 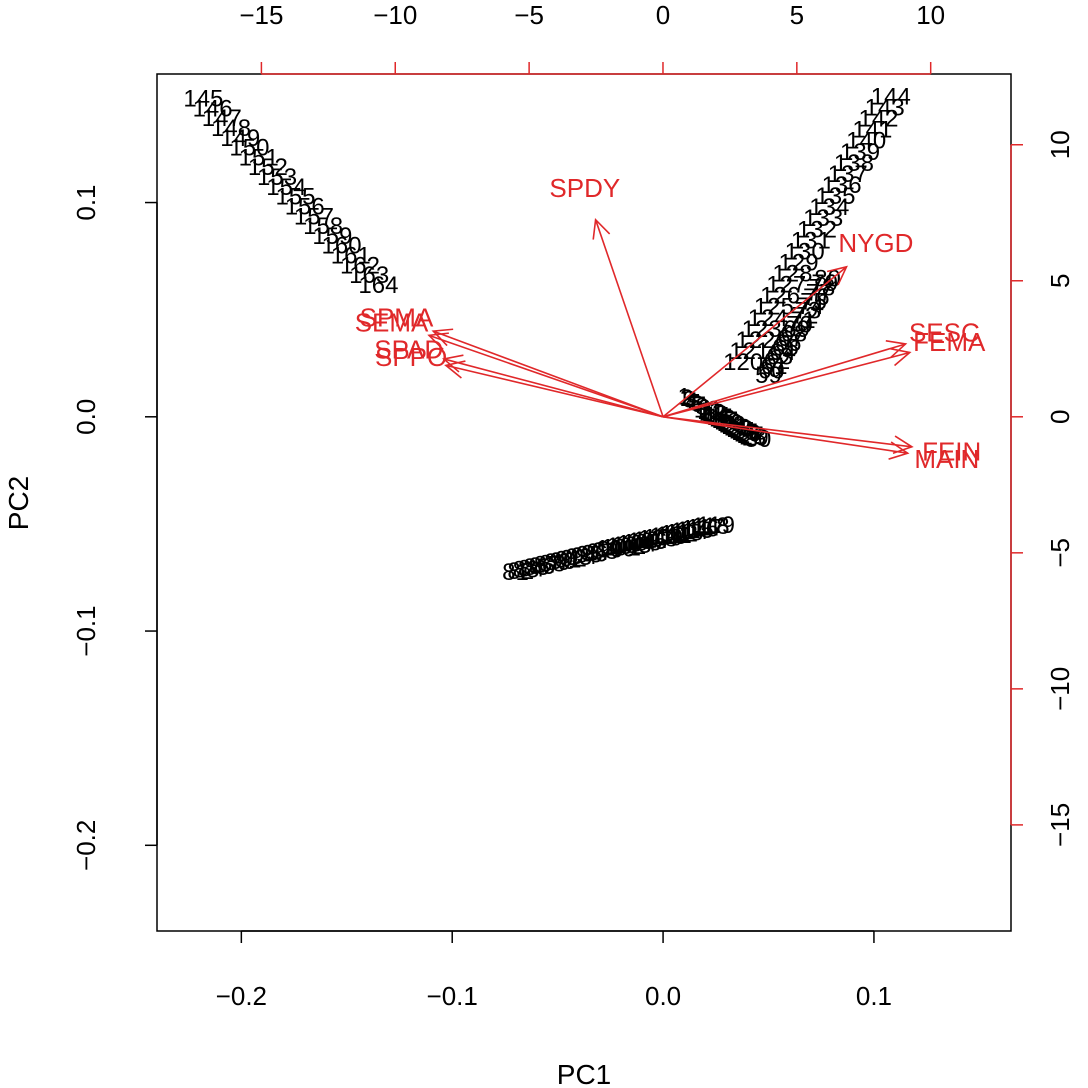 I want to click on observation-label: 17, so click(x=725, y=420).